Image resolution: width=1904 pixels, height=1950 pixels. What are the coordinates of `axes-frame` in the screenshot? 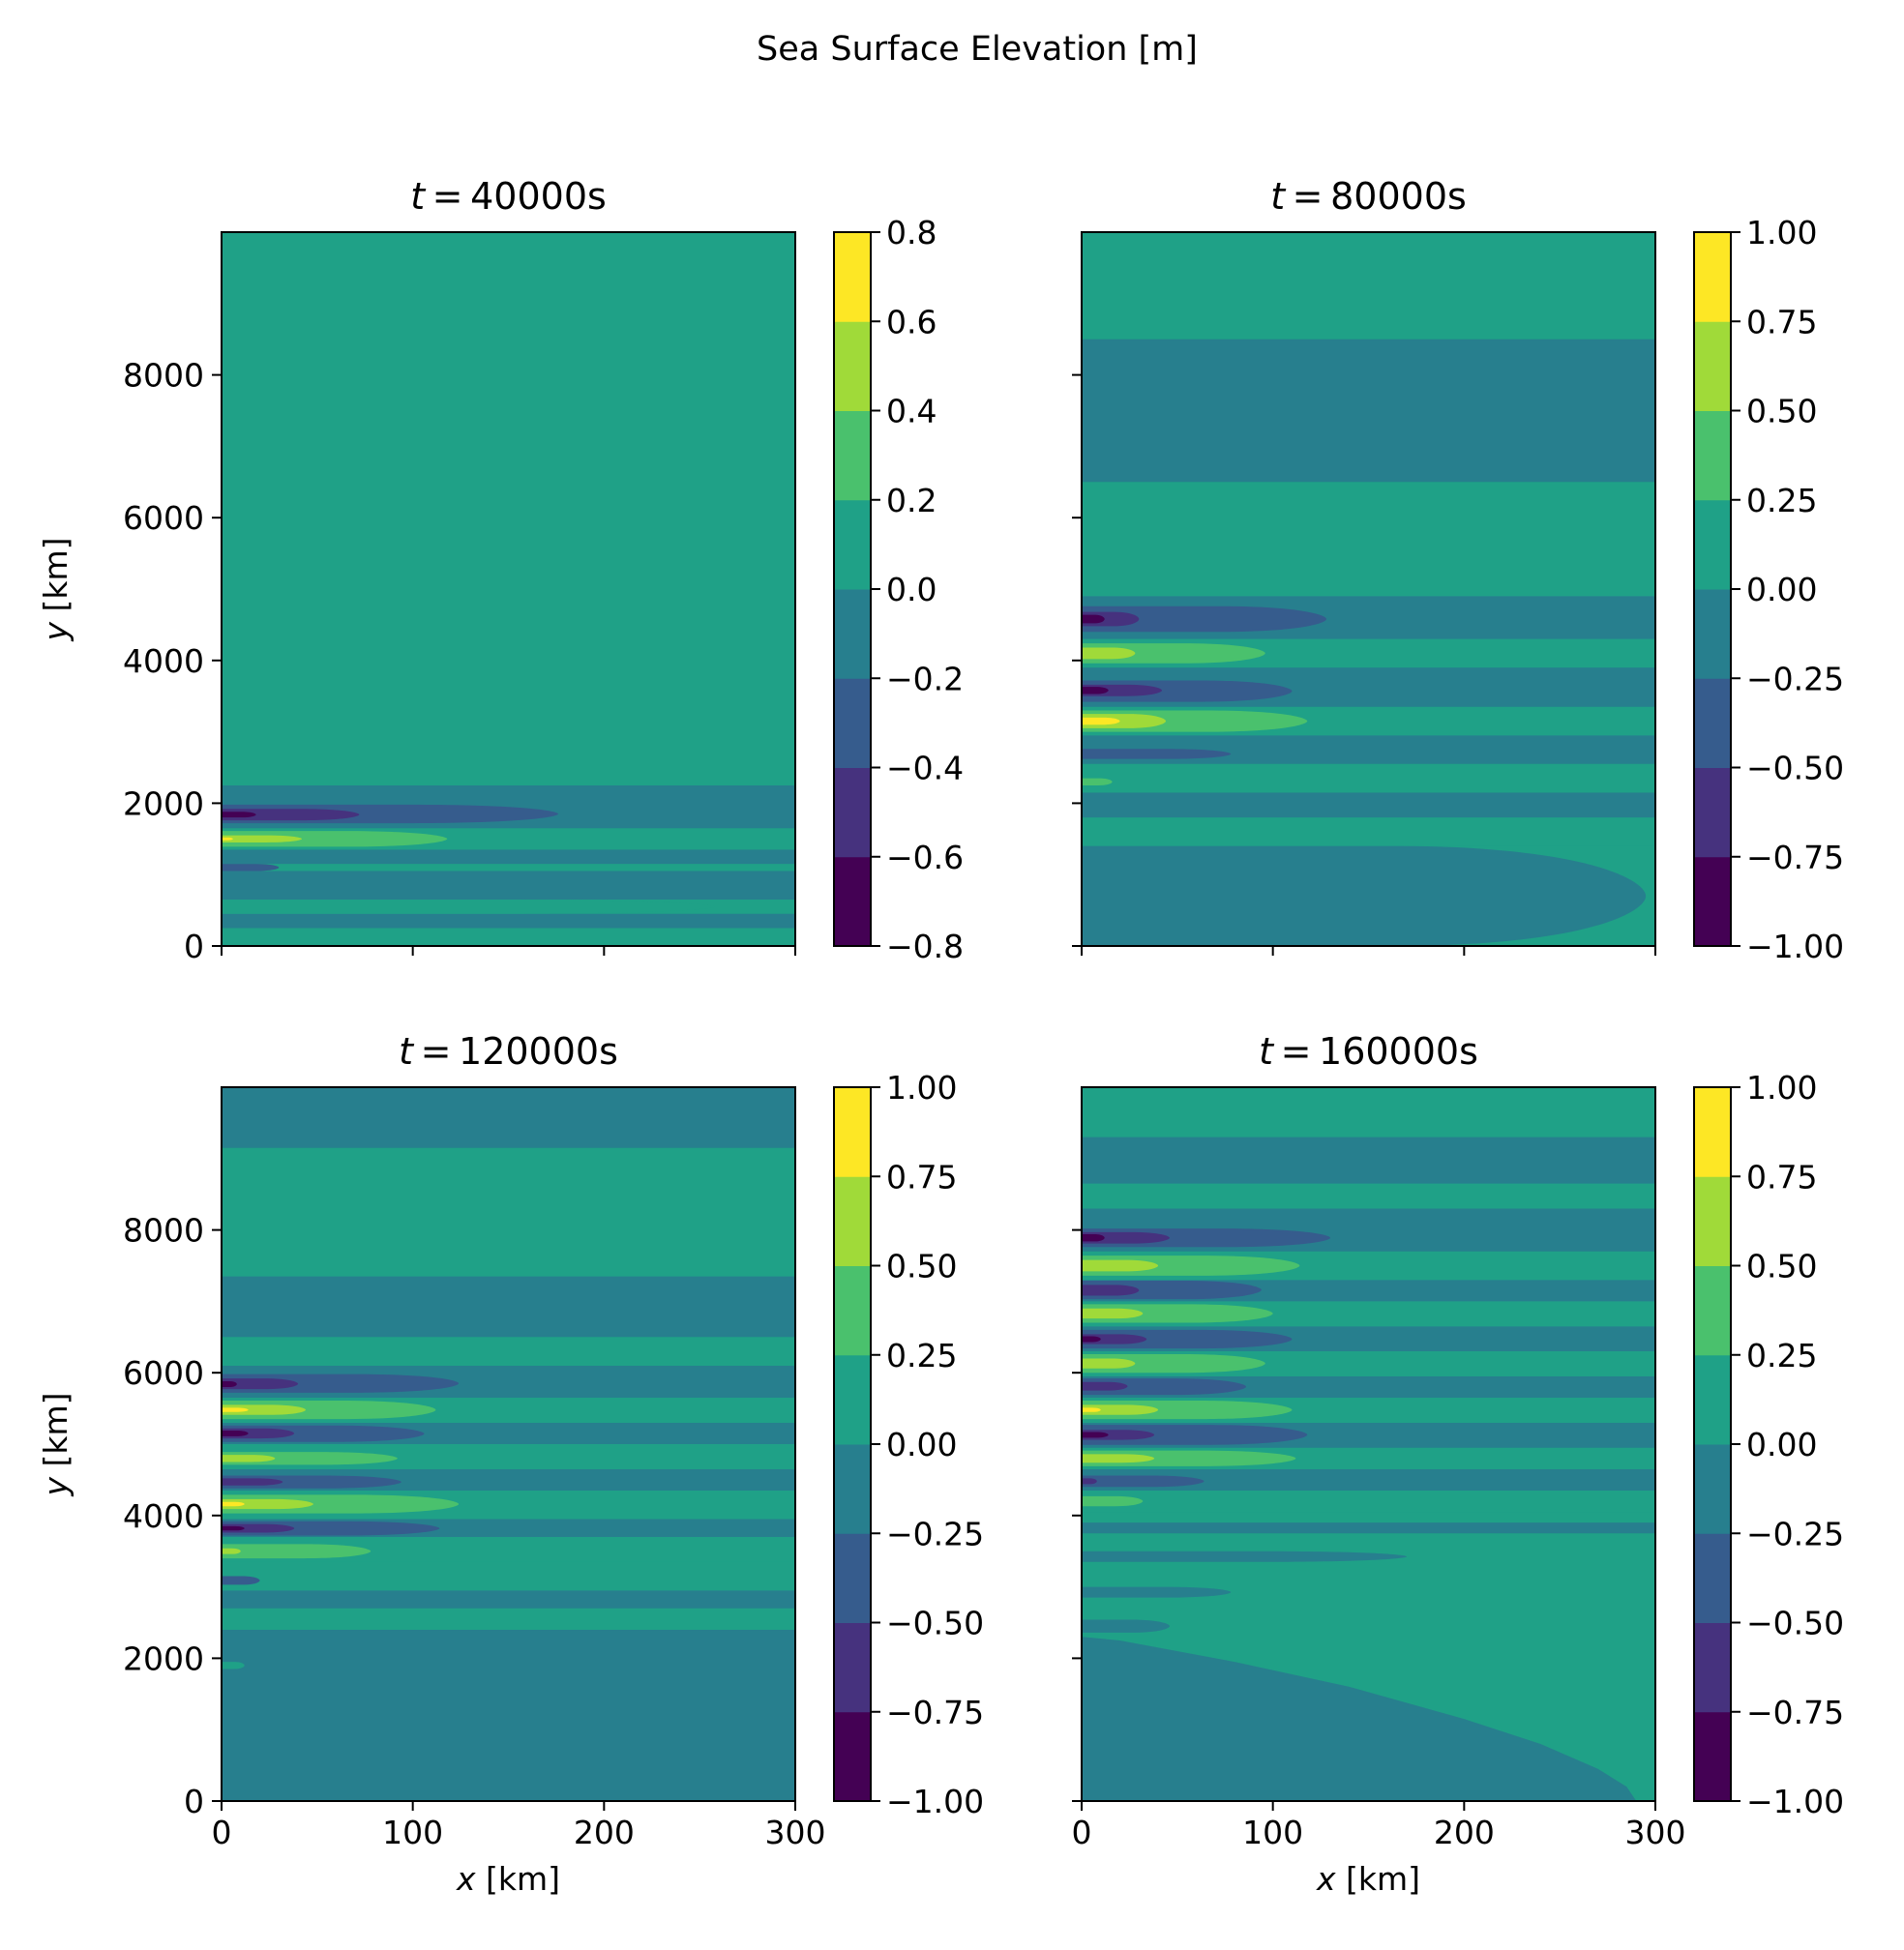 It's located at (509, 589).